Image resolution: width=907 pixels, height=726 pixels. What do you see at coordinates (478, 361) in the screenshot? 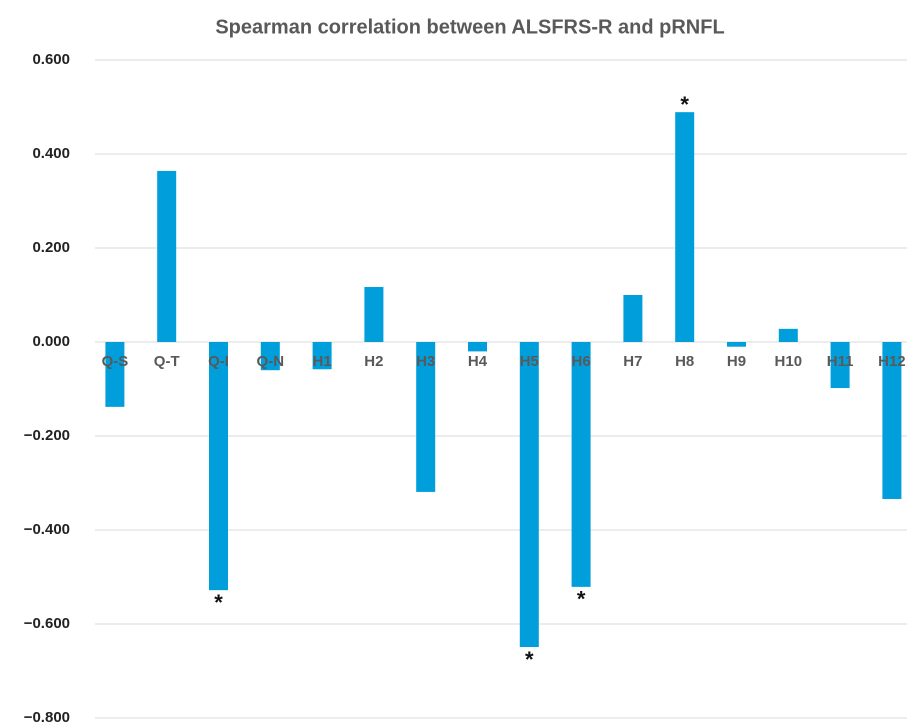
I see `x-tick-label: H4` at bounding box center [478, 361].